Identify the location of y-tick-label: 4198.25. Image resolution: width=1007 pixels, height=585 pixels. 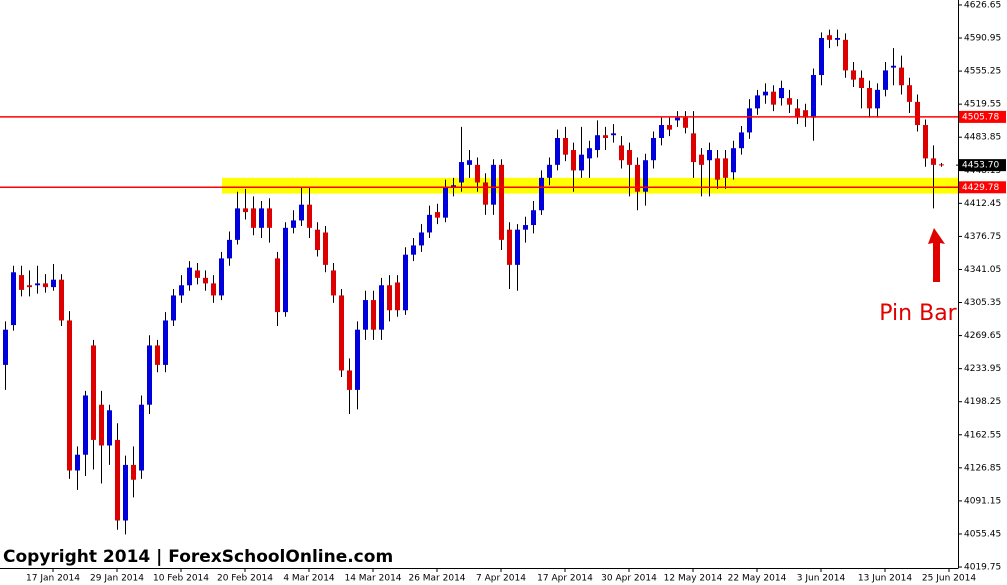
(982, 402).